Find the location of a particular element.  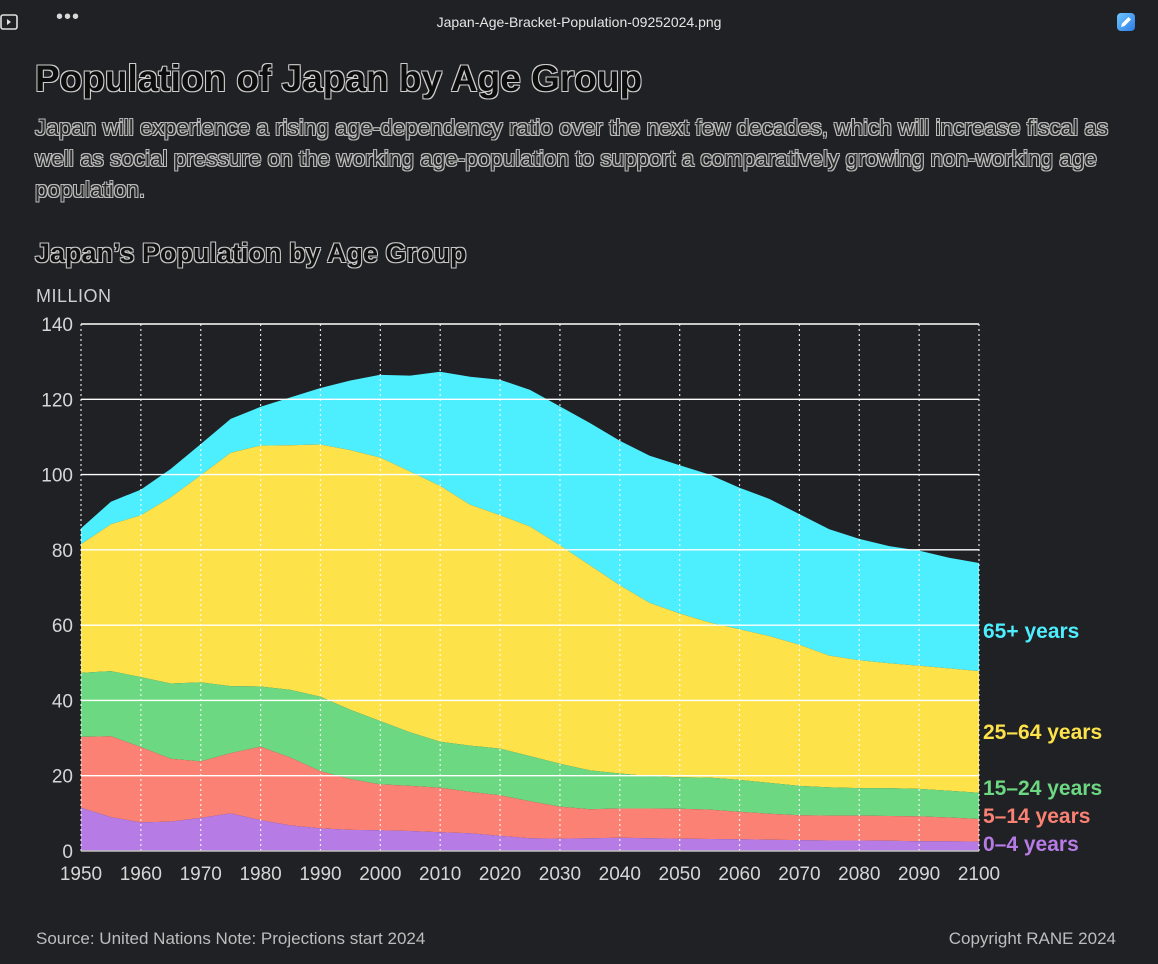

x-tick-label: 2010 is located at coordinates (440, 874).